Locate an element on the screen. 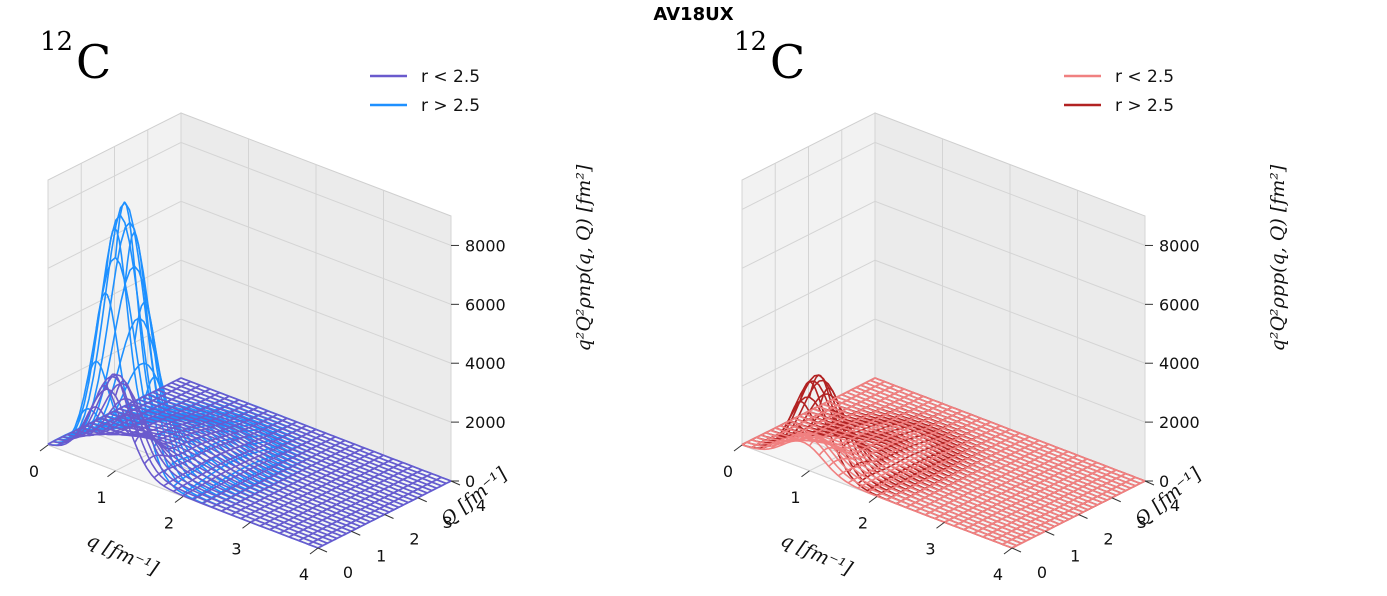  y-tick-label: 2 is located at coordinates (1108, 539).